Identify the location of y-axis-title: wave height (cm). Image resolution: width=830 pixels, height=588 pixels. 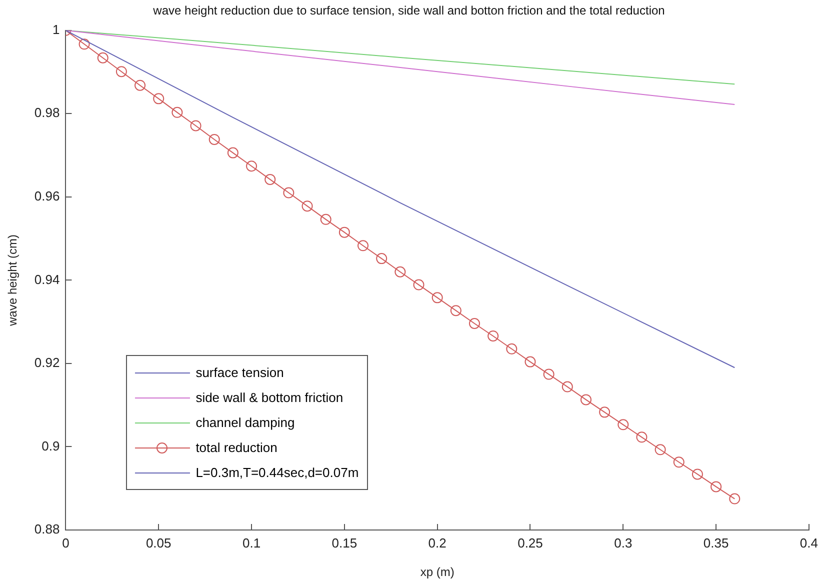
(13, 280).